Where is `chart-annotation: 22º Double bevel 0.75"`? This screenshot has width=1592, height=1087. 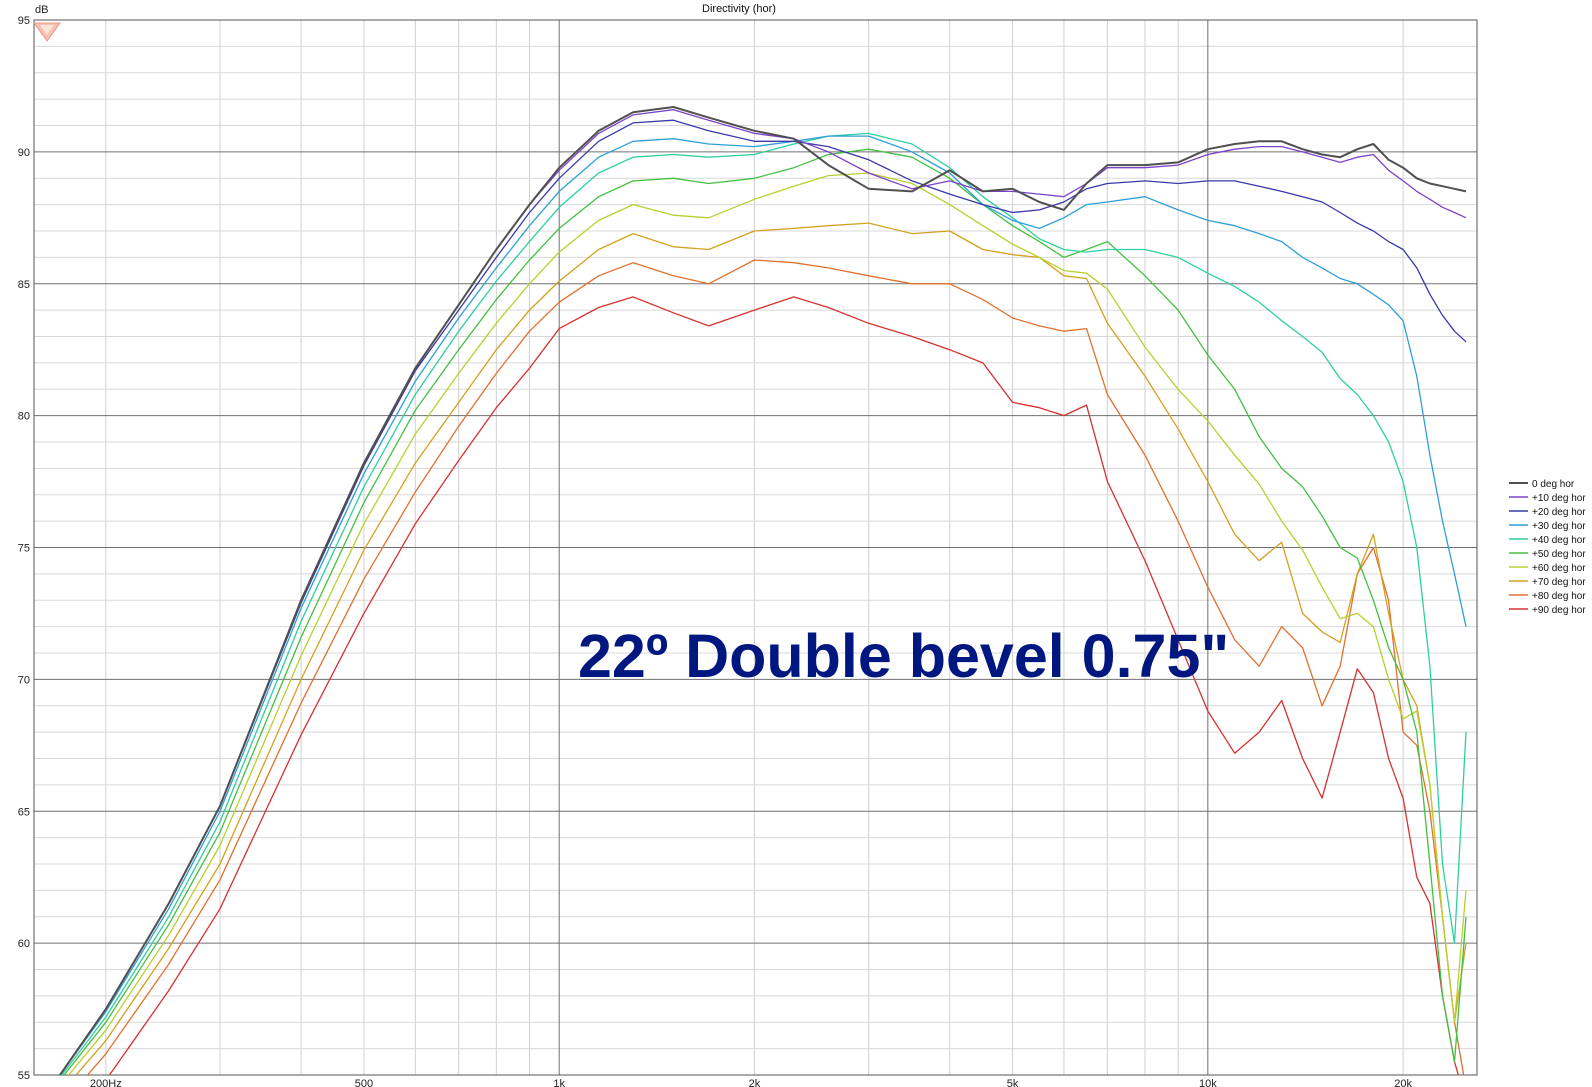
chart-annotation: 22º Double bevel 0.75" is located at coordinates (903, 656).